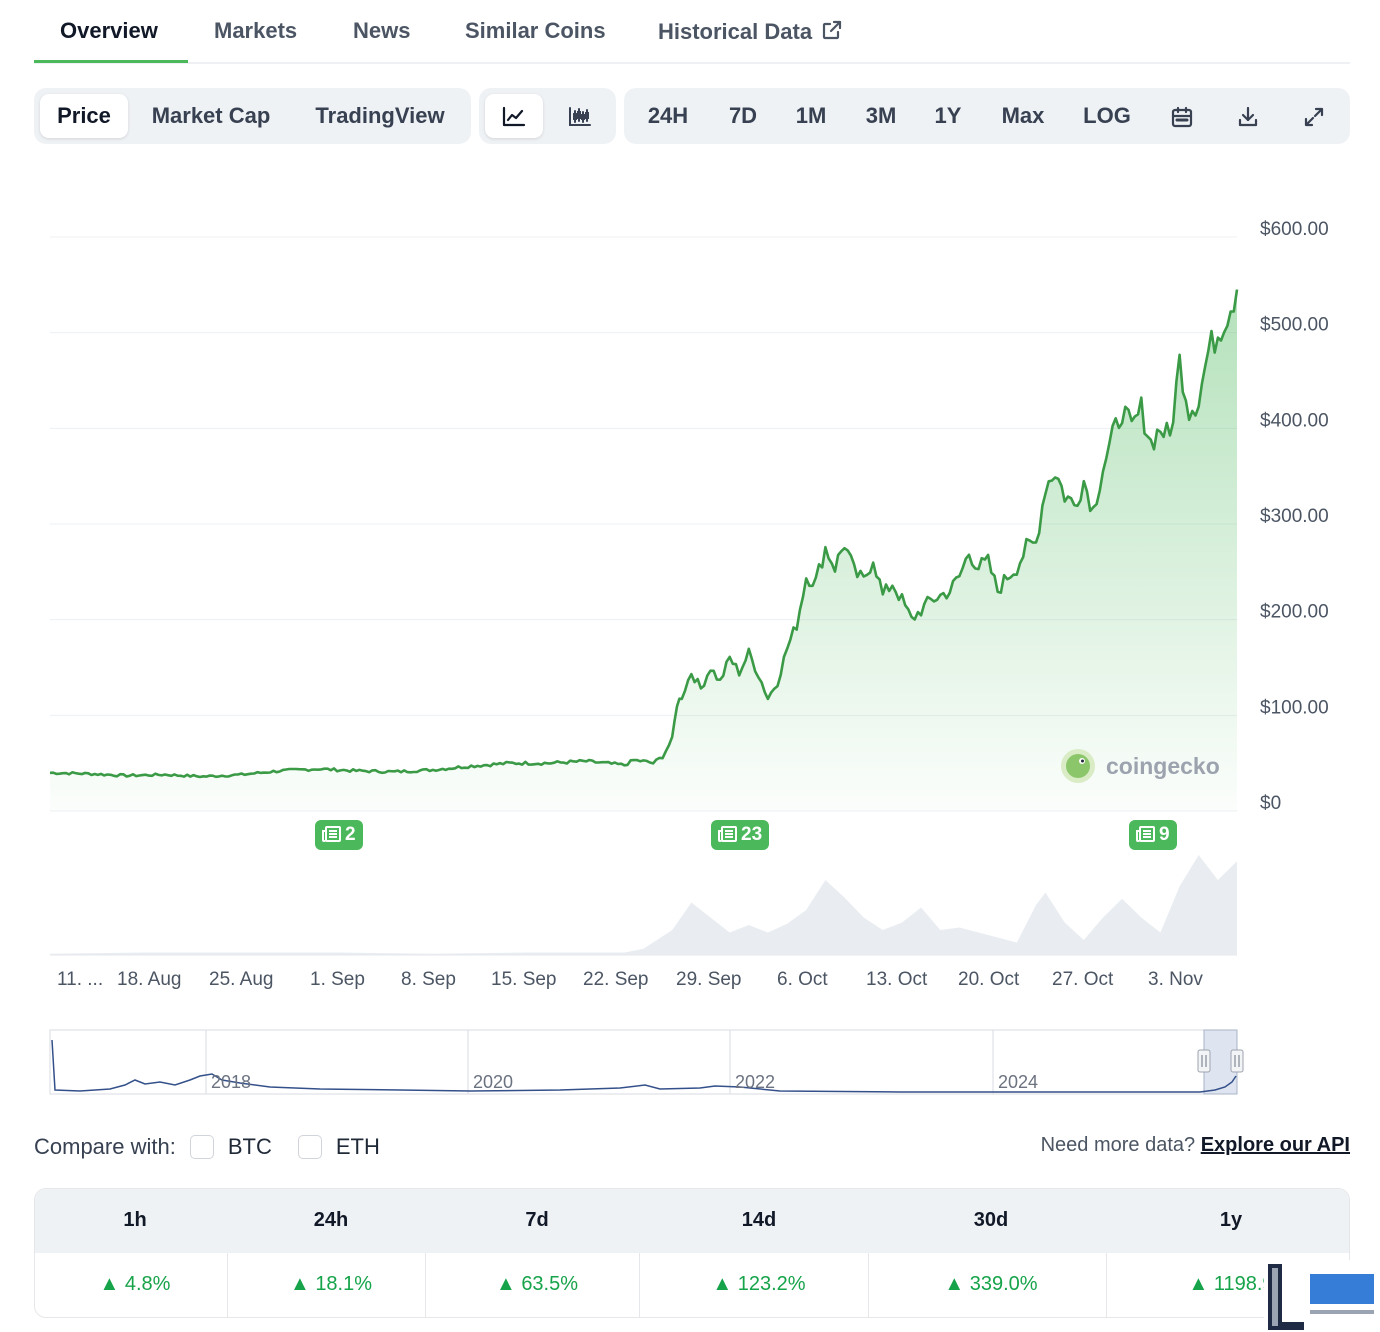 Image resolution: width=1380 pixels, height=1332 pixels. I want to click on x-tick-label: 15. Sep, so click(524, 979).